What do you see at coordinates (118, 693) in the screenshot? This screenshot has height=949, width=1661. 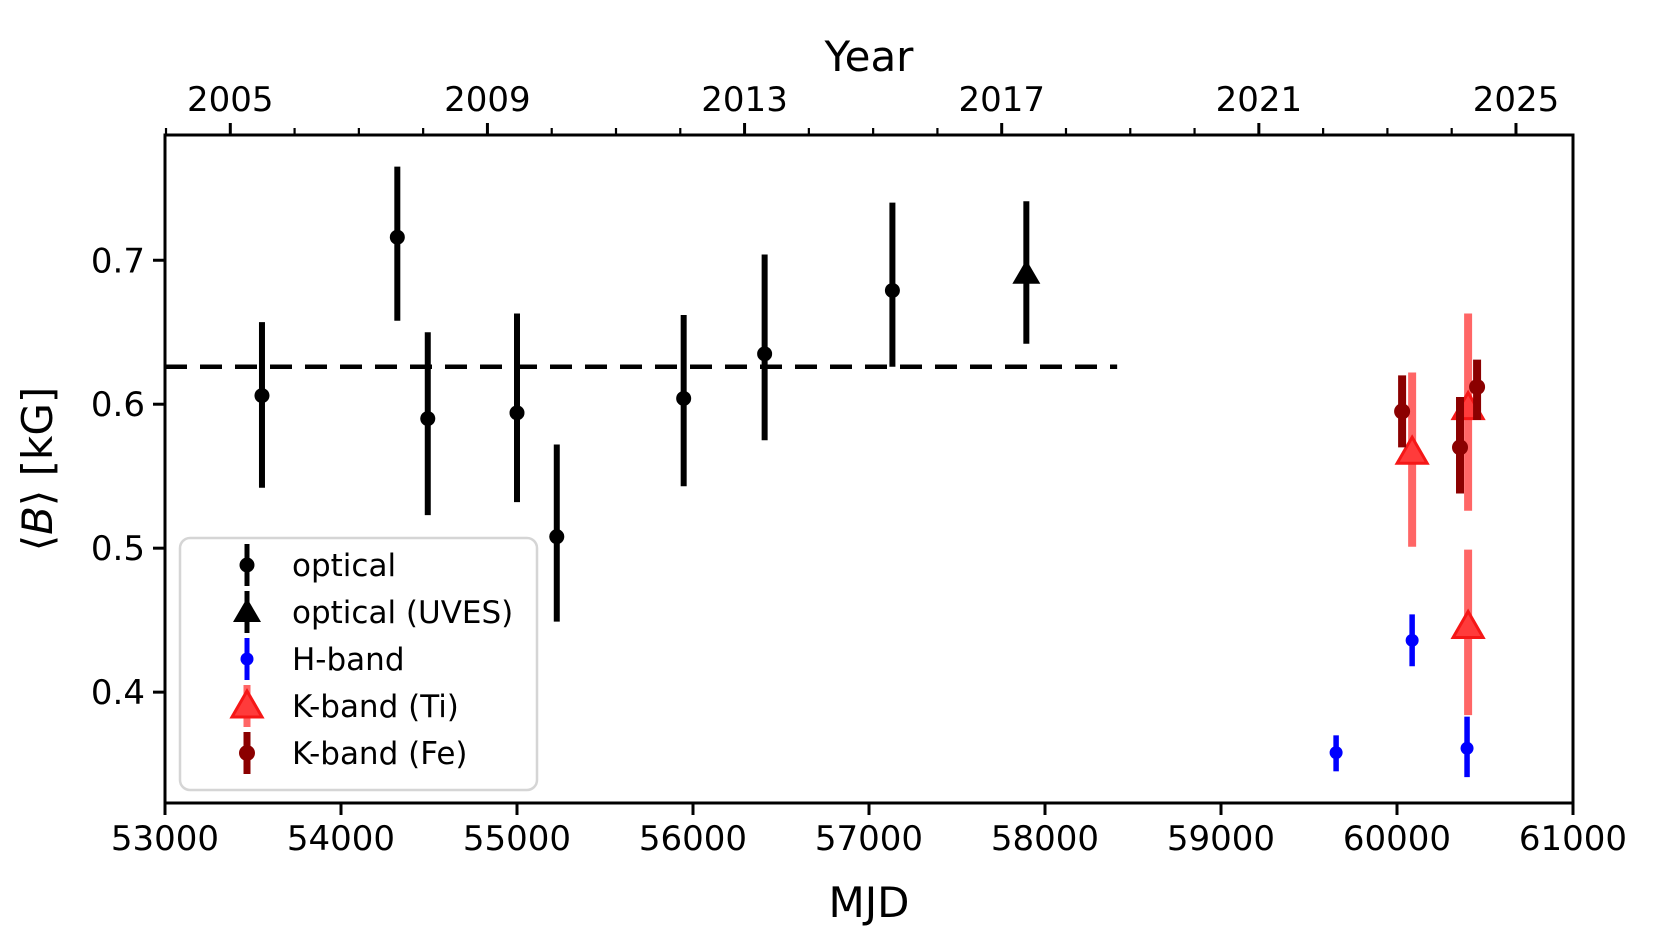 I see `y-axis-tick-label: 0.4` at bounding box center [118, 693].